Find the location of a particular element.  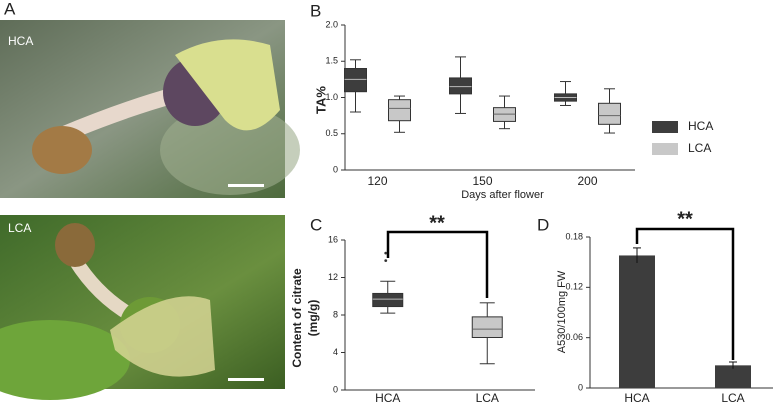

panel-label: A is located at coordinates (10, 9).